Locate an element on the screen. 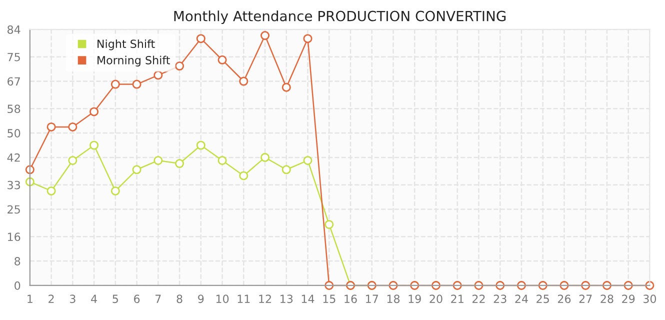 This screenshot has height=320, width=665. x-tick-label: 17 is located at coordinates (372, 298).